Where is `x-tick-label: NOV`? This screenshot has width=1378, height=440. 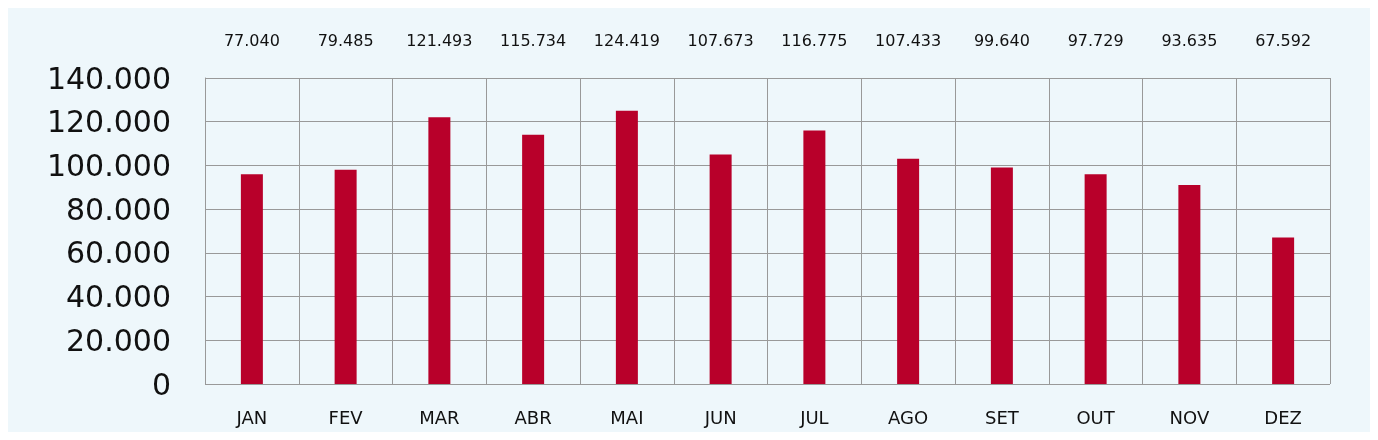 x-tick-label: NOV is located at coordinates (1189, 417).